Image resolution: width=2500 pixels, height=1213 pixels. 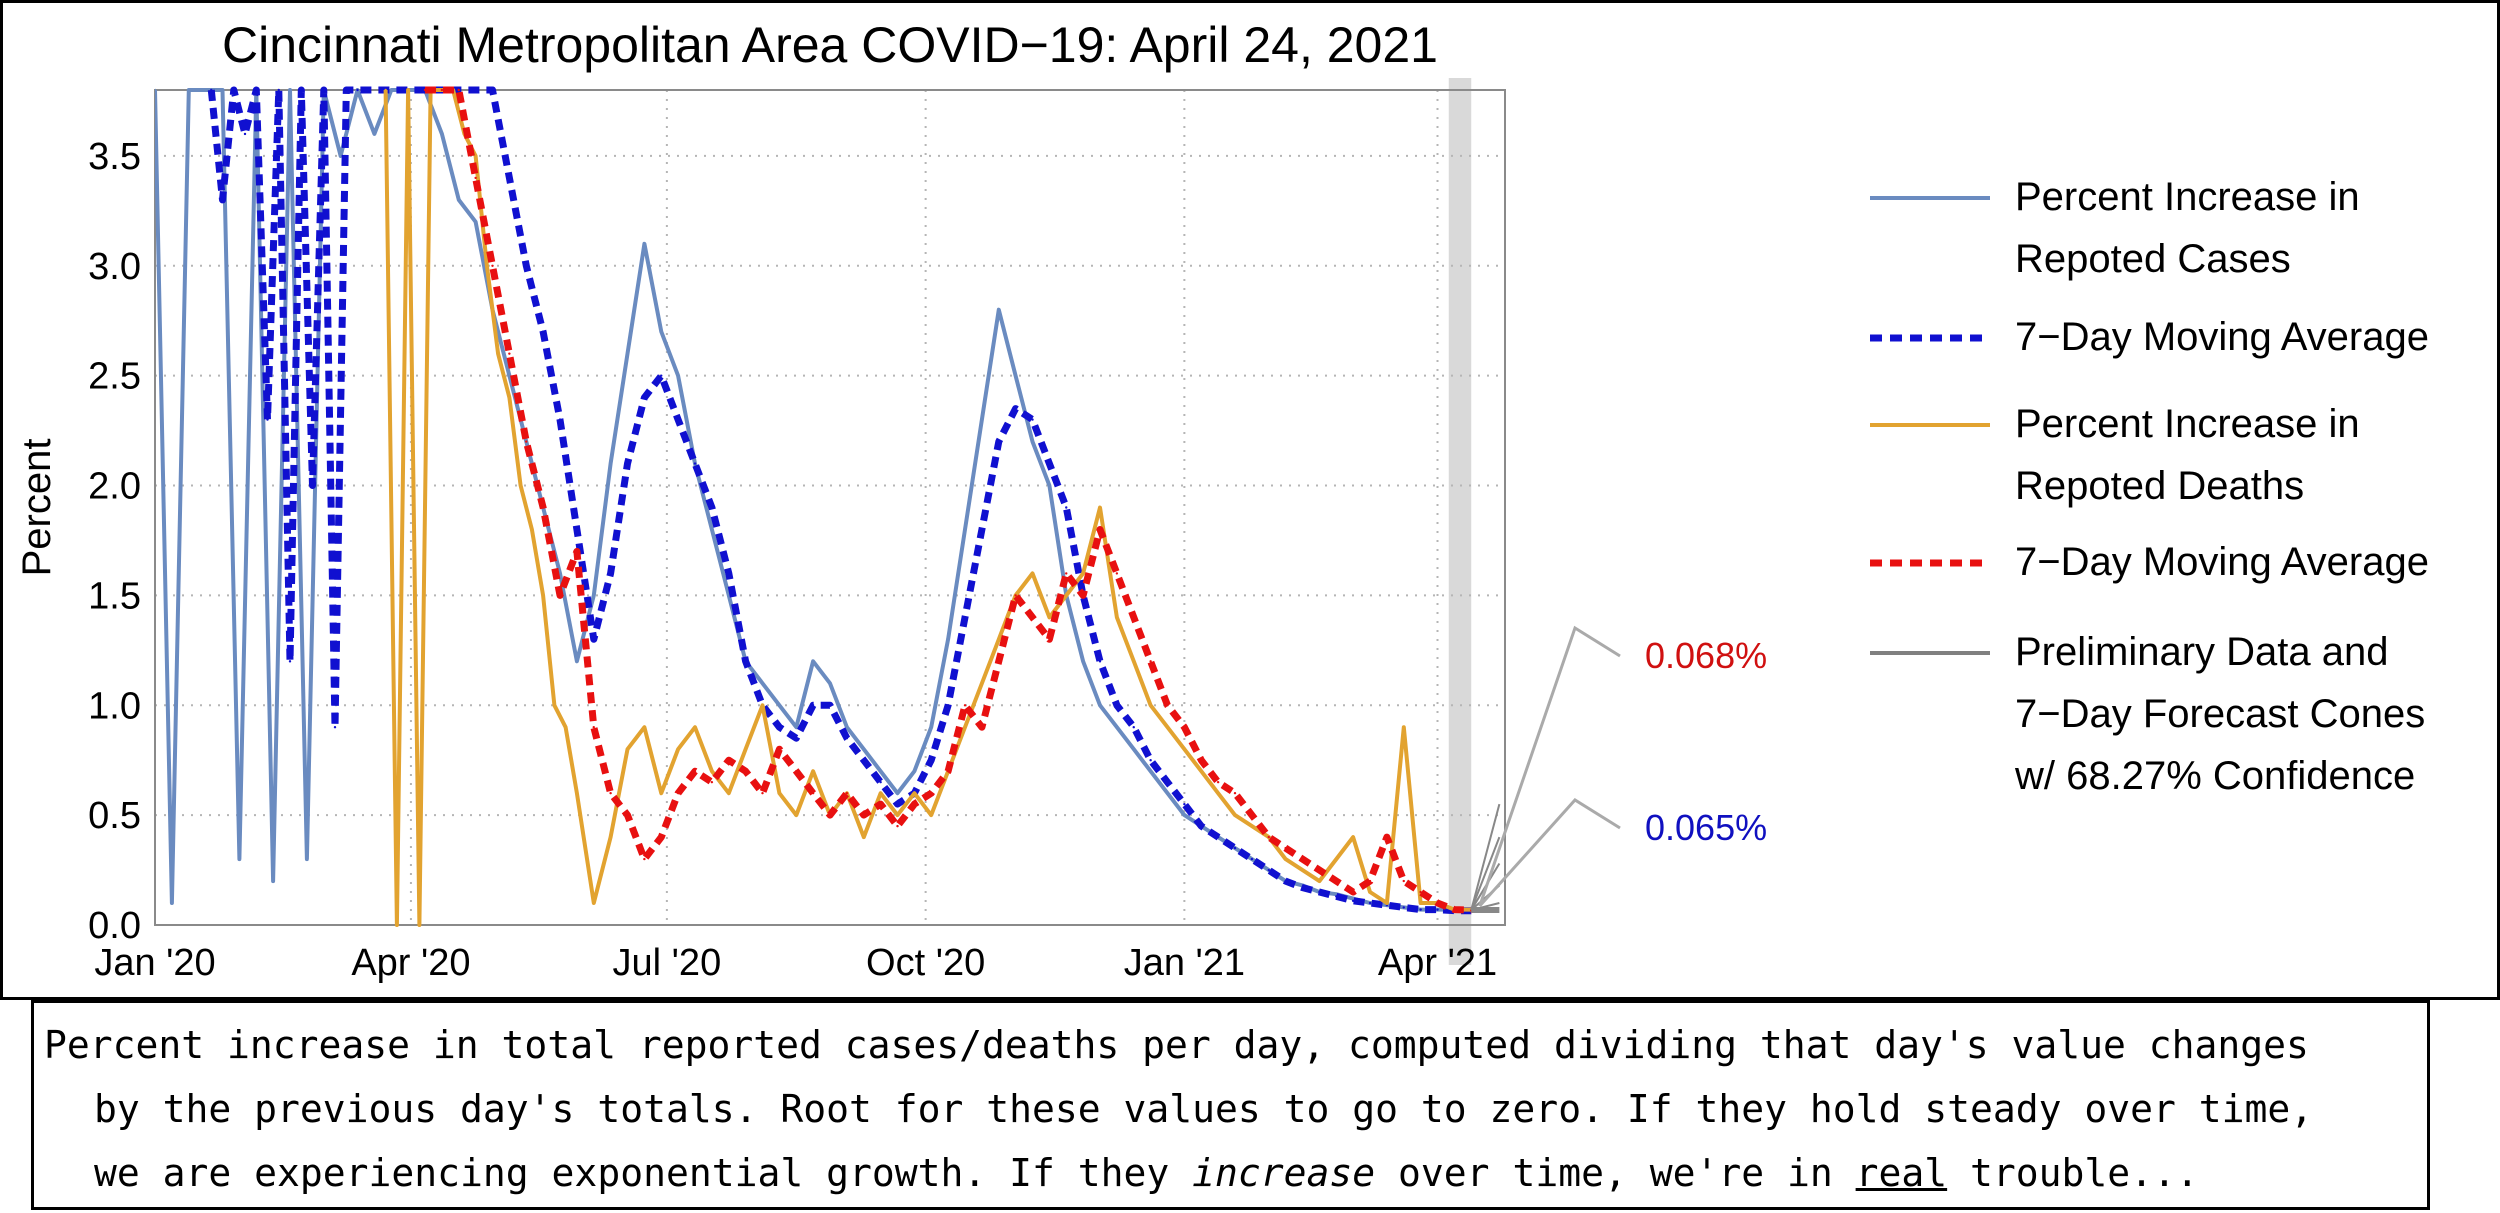 I want to click on y-tick-label: 3.0, so click(x=114, y=267).